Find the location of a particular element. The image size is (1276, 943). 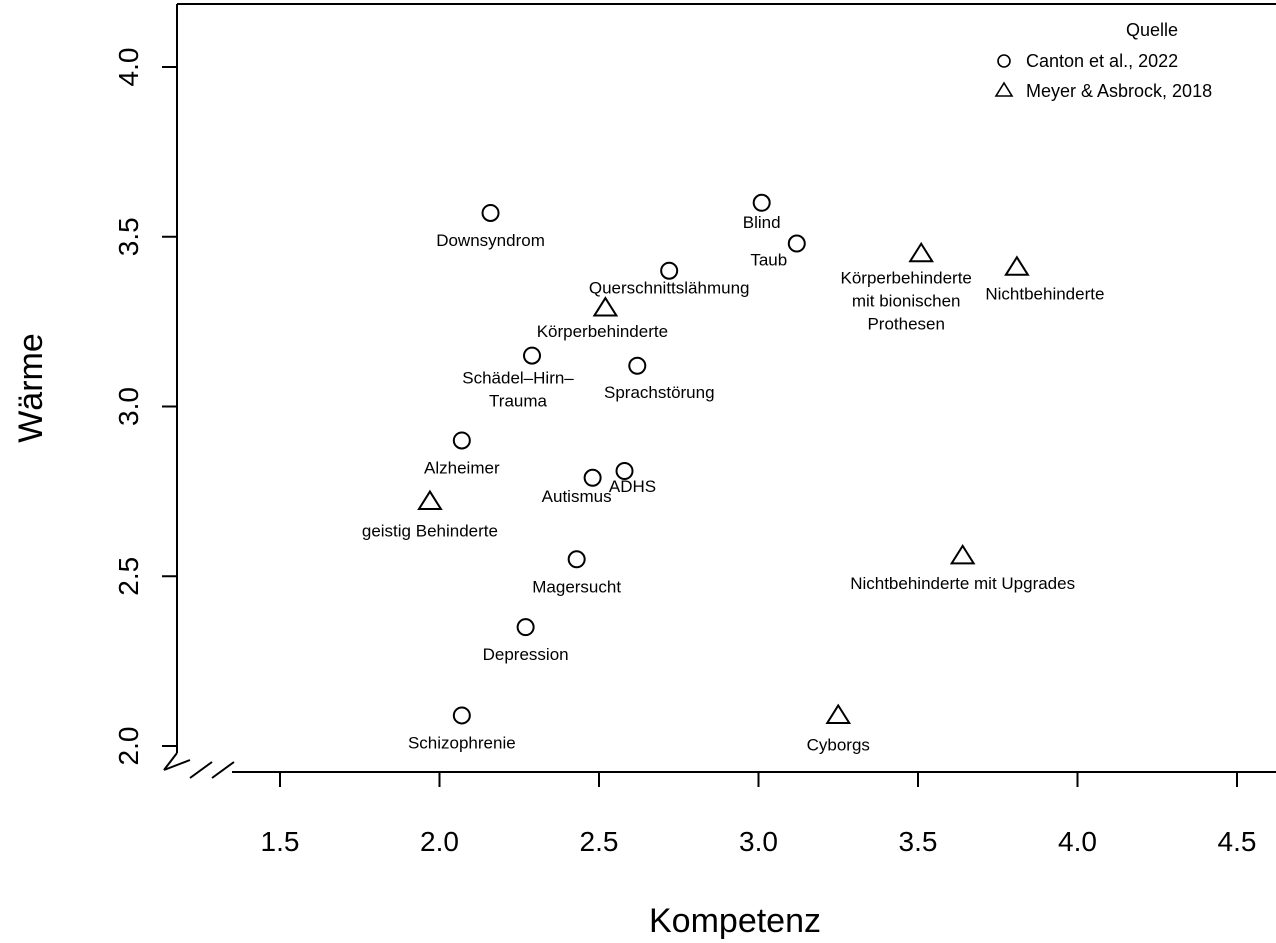

point-label: geistig Behinderte is located at coordinates (430, 531).